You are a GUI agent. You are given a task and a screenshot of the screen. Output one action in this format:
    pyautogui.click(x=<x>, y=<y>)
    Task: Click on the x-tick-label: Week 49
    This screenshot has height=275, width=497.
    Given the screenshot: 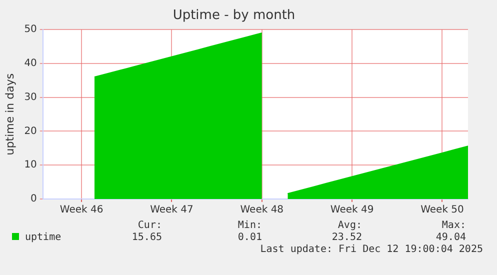 What is the action you would take?
    pyautogui.click(x=352, y=210)
    